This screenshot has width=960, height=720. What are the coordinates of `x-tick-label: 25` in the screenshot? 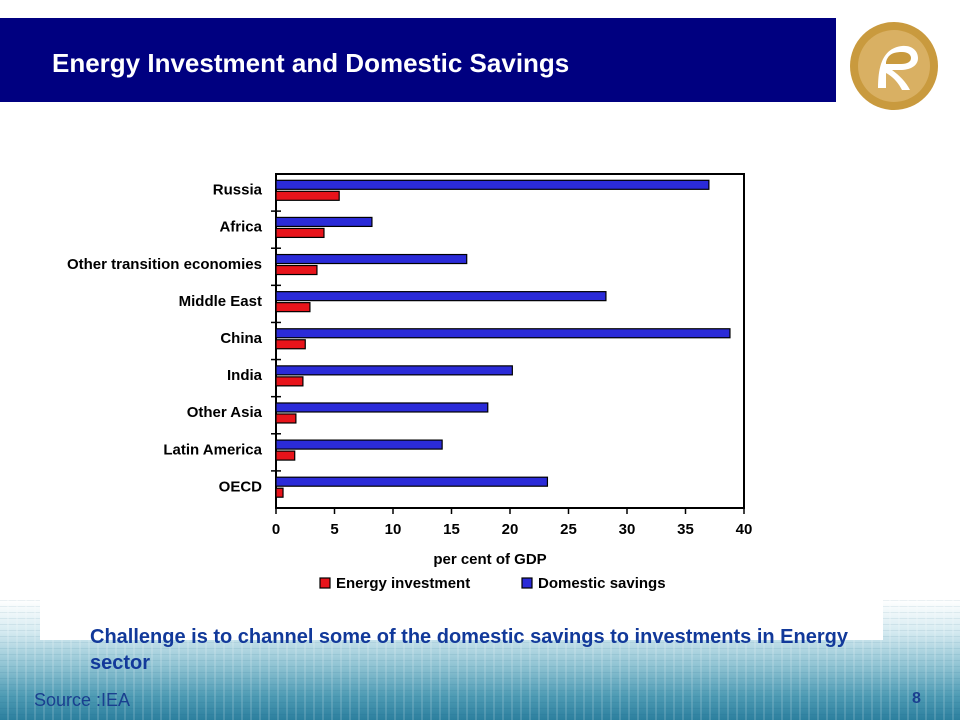 It's located at (568, 529).